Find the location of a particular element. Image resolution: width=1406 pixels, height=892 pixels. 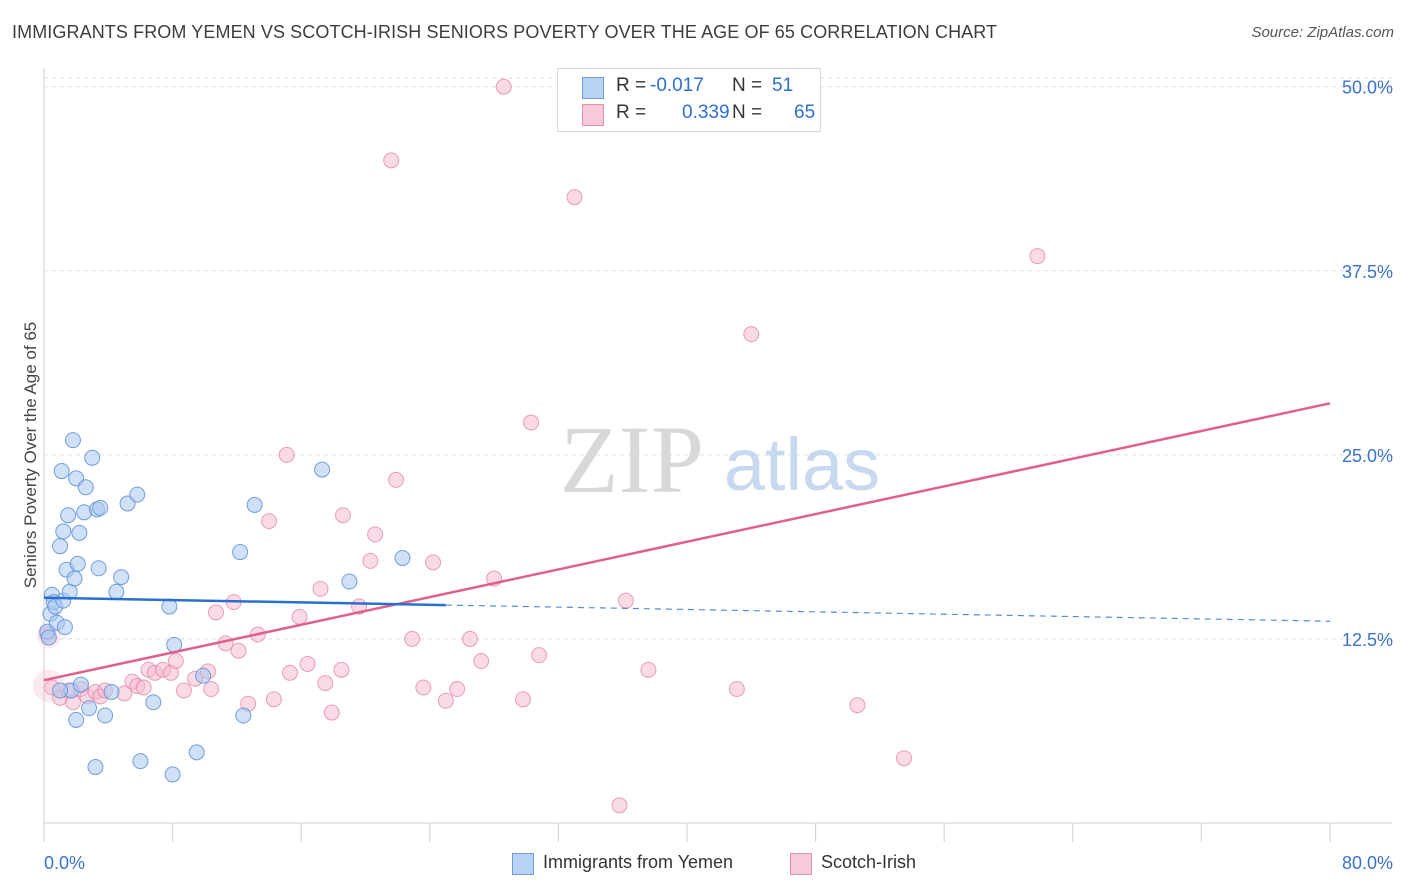

watermark: ZIP atlas is located at coordinates (720, 459).